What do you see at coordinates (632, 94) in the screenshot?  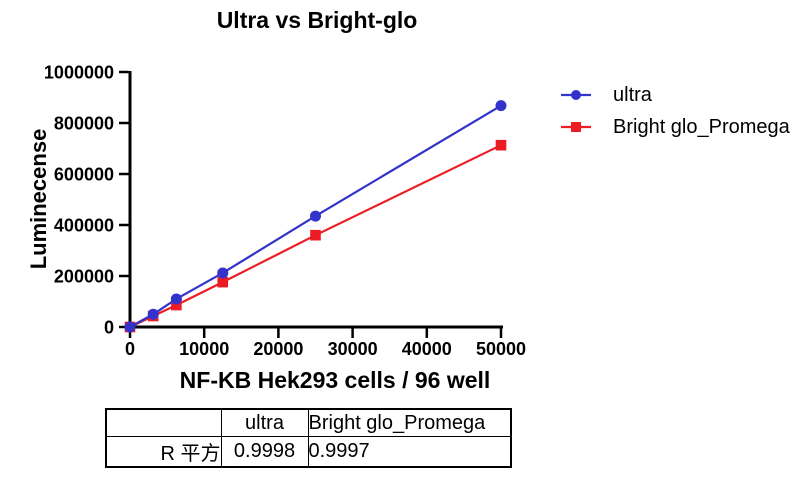 I see `legend-label-ultra: ultra` at bounding box center [632, 94].